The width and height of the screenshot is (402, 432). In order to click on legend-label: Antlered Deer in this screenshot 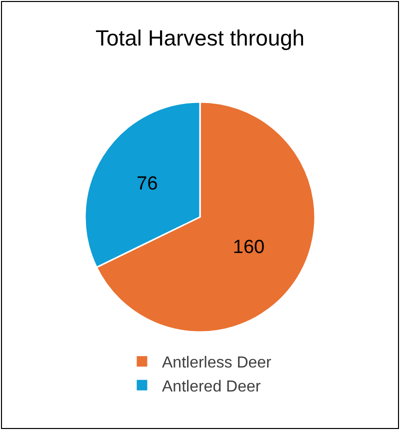, I will do `click(212, 387)`.